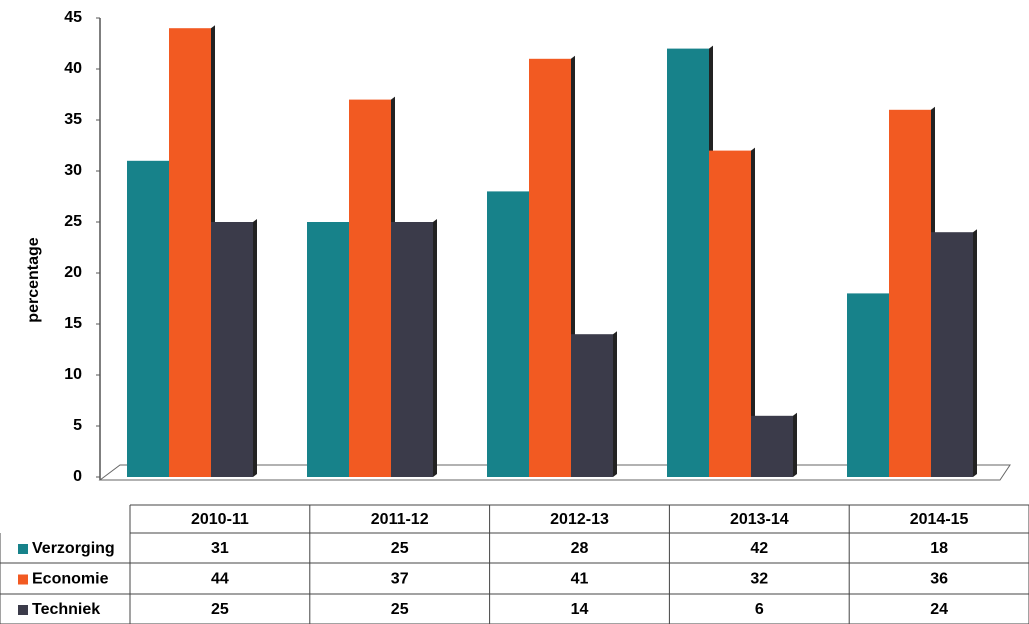  Describe the element at coordinates (939, 548) in the screenshot. I see `table-cell: 18` at that location.